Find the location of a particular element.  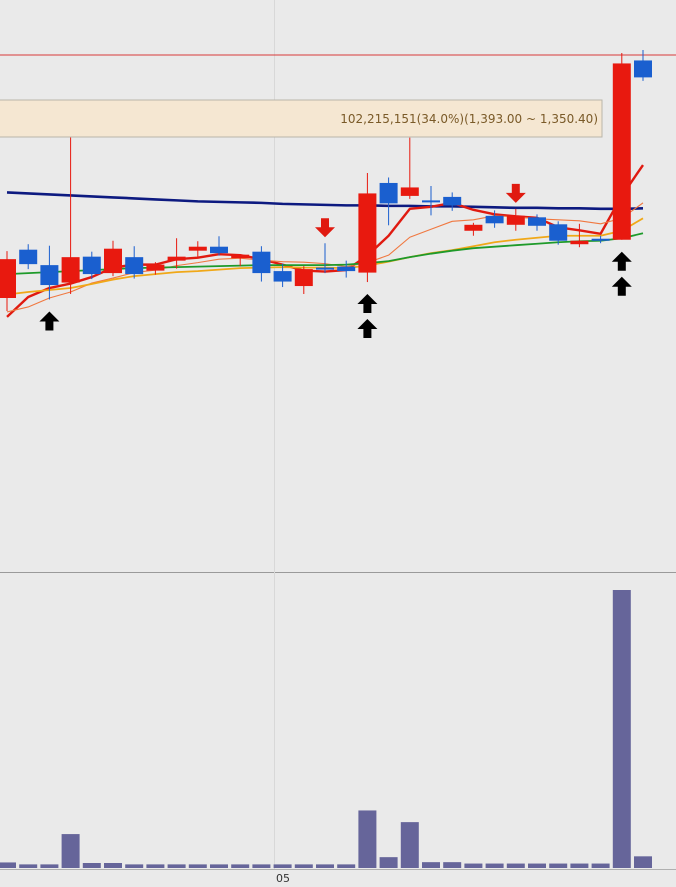

price-tooltip: 102,215,151(34.0%)(1,393.00 ~ 1,350.40) is located at coordinates (301, 118).